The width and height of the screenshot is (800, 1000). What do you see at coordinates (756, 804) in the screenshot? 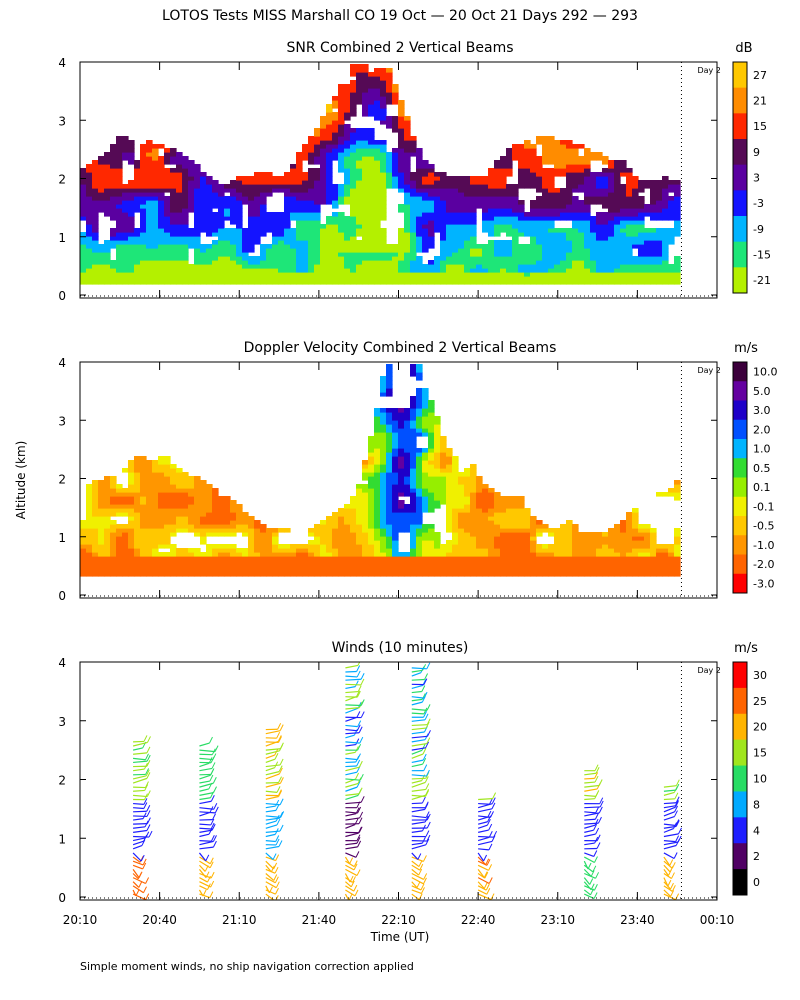
I see `colorbar-label: 8` at bounding box center [756, 804].